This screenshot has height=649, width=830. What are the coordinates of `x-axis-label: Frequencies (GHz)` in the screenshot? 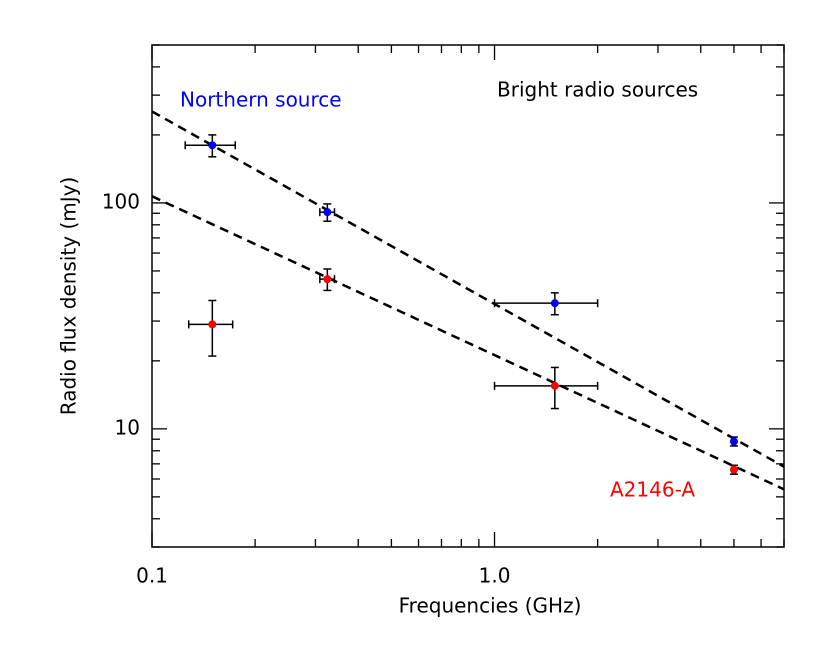 It's located at (490, 606).